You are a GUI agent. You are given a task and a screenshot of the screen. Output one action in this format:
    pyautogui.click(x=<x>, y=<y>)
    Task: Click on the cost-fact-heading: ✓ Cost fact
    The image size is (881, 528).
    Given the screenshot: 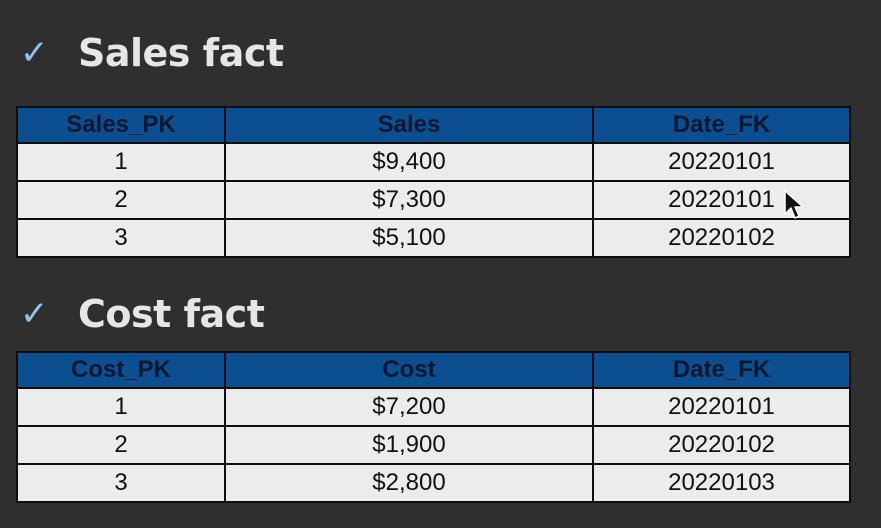 What is the action you would take?
    pyautogui.click(x=142, y=314)
    